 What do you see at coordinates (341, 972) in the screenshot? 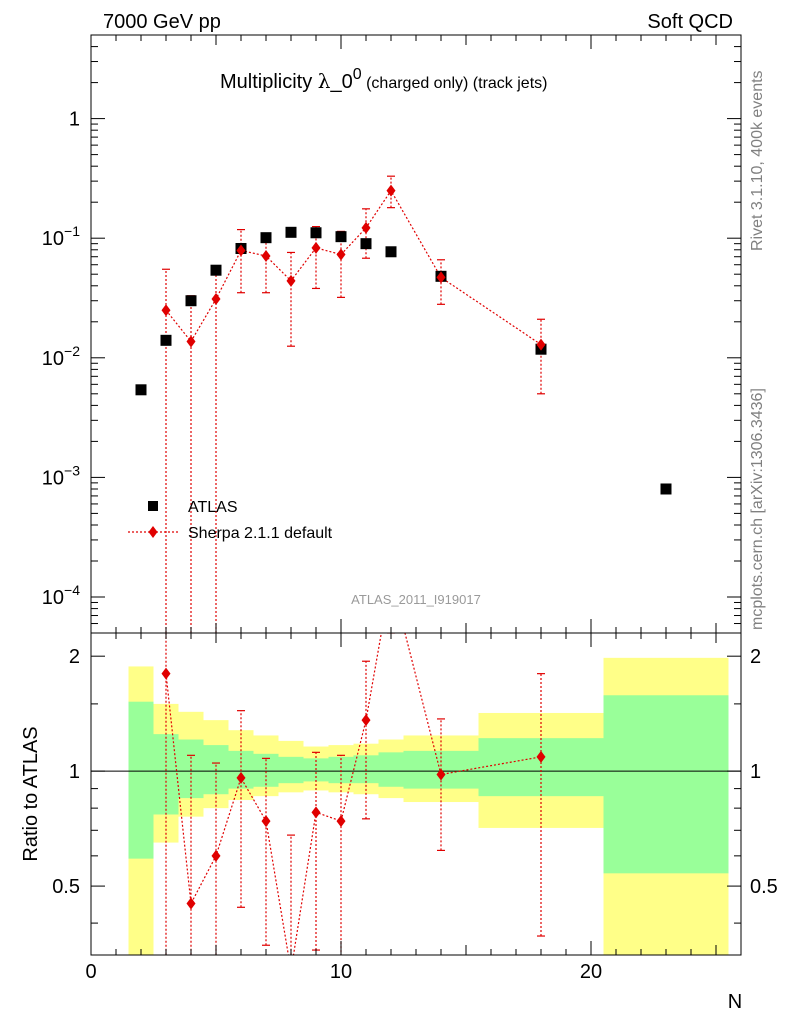
I see `x-tick-label: 10` at bounding box center [341, 972].